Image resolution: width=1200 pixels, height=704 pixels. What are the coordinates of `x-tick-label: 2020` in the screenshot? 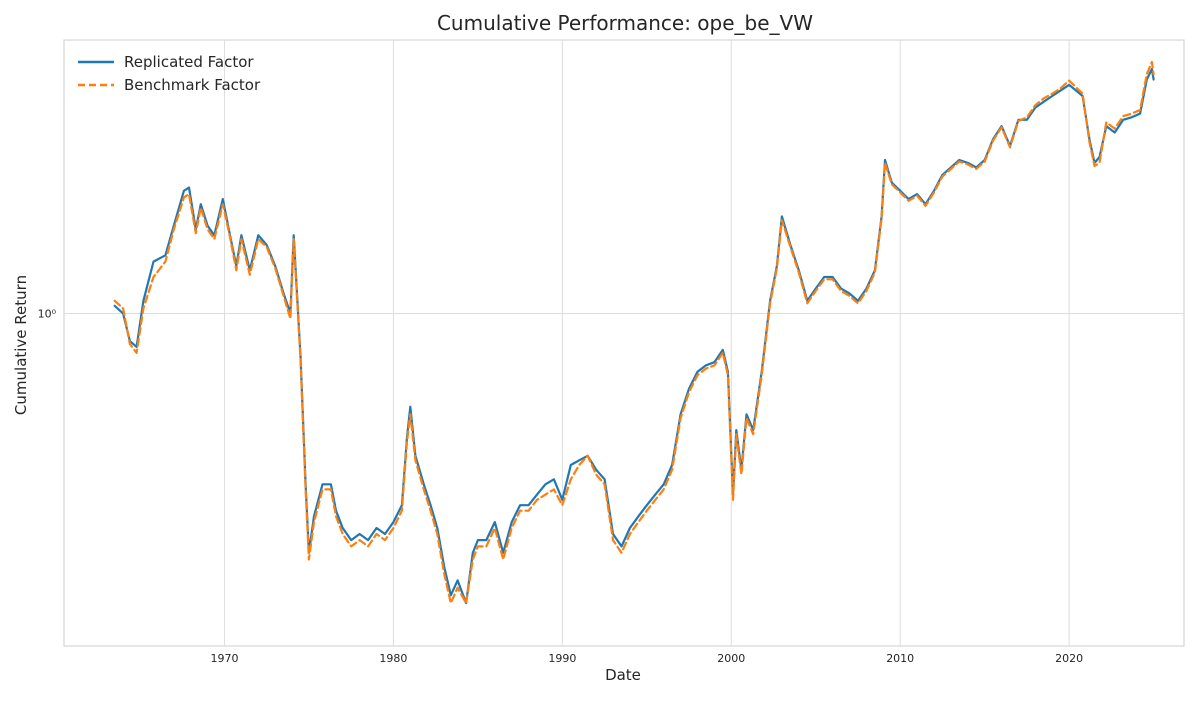 It's located at (1069, 658).